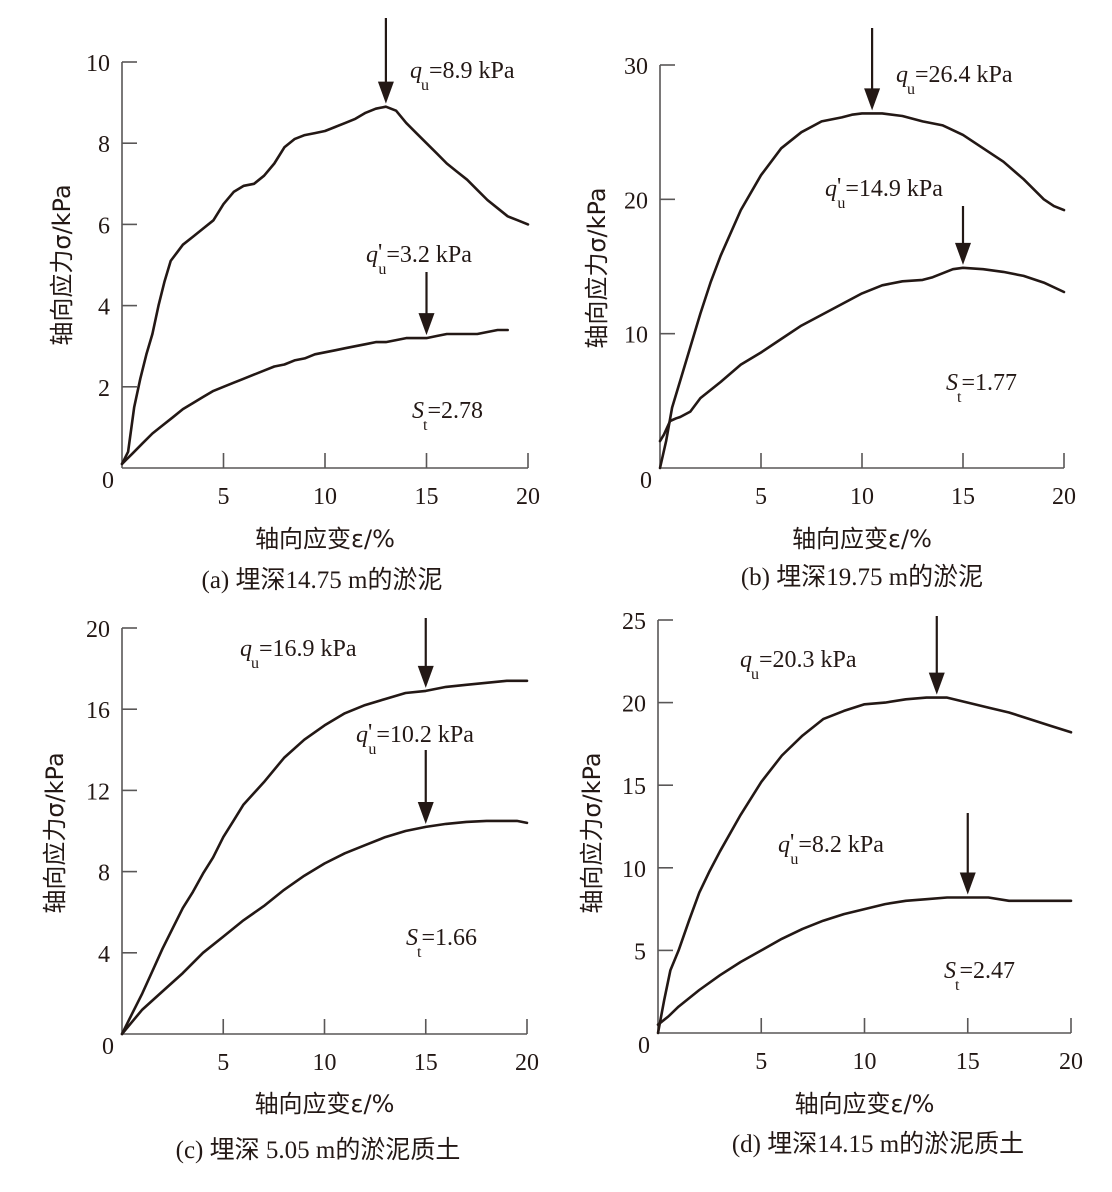 The width and height of the screenshot is (1112, 1192). What do you see at coordinates (318, 1150) in the screenshot?
I see `chart-caption: (c) 埋深 5.05 m的淤泥质土` at bounding box center [318, 1150].